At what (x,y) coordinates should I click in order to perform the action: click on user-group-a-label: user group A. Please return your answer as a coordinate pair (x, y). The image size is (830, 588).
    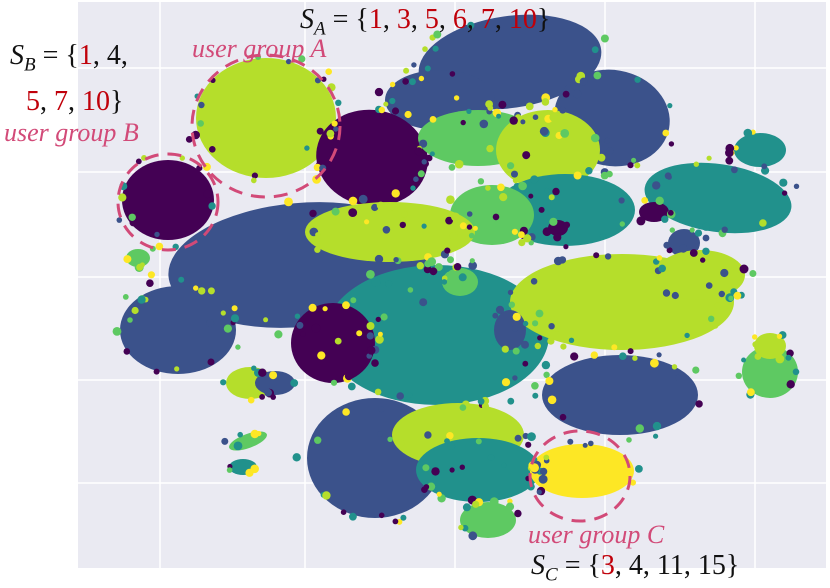
    Looking at the image, I should click on (259, 48).